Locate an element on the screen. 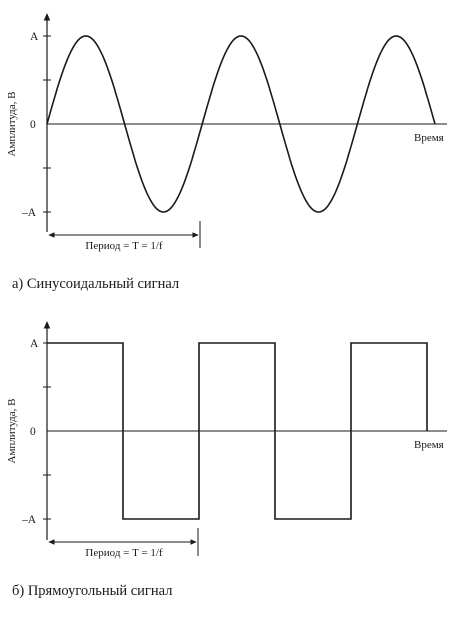 The height and width of the screenshot is (619, 459). sine-period-label: Период = T = 1/f is located at coordinates (123, 246).